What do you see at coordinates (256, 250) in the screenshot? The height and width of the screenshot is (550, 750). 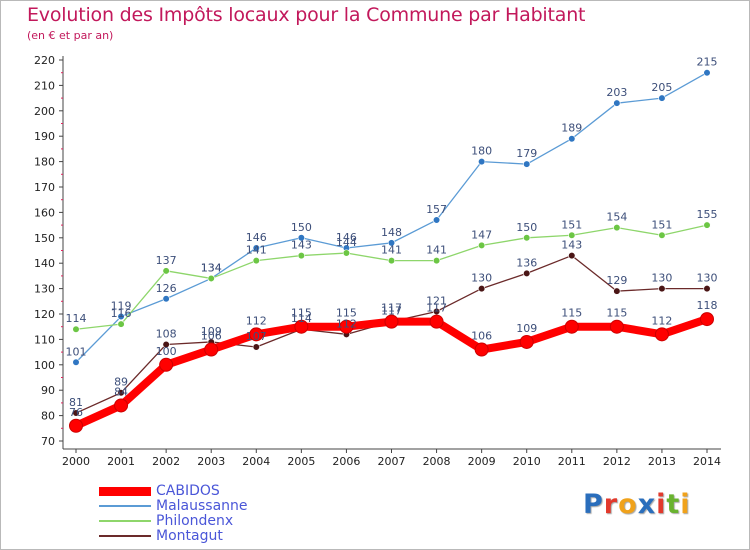 I see `data-label-philondenx: 141` at bounding box center [256, 250].